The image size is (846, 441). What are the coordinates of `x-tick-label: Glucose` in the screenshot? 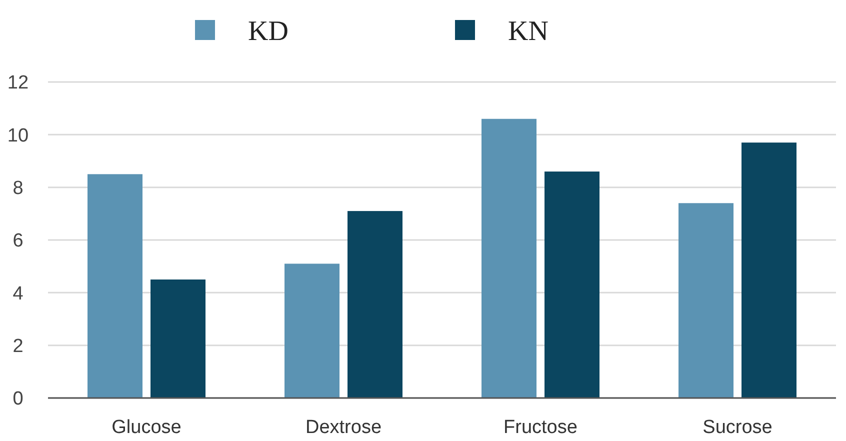 It's located at (147, 427).